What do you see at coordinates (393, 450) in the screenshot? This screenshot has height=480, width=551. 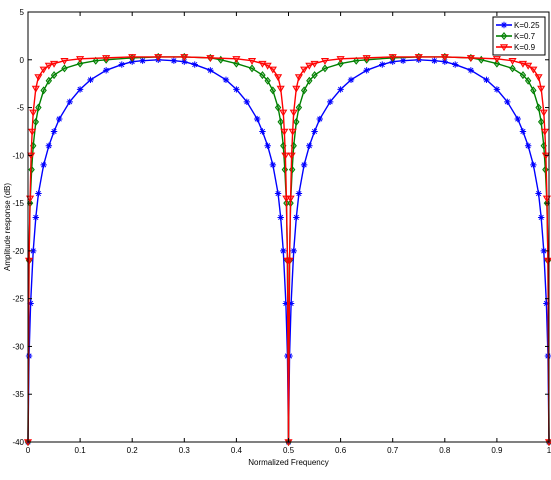 I see `x-tick-label: 0.7` at bounding box center [393, 450].